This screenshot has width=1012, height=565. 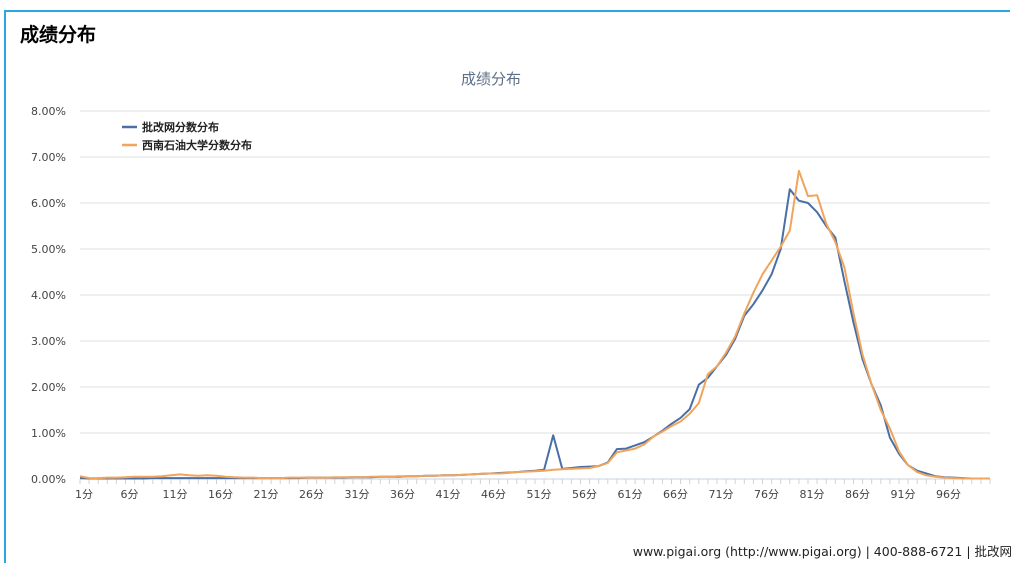 I want to click on y-tick-label: 4.00%, so click(x=48, y=295).